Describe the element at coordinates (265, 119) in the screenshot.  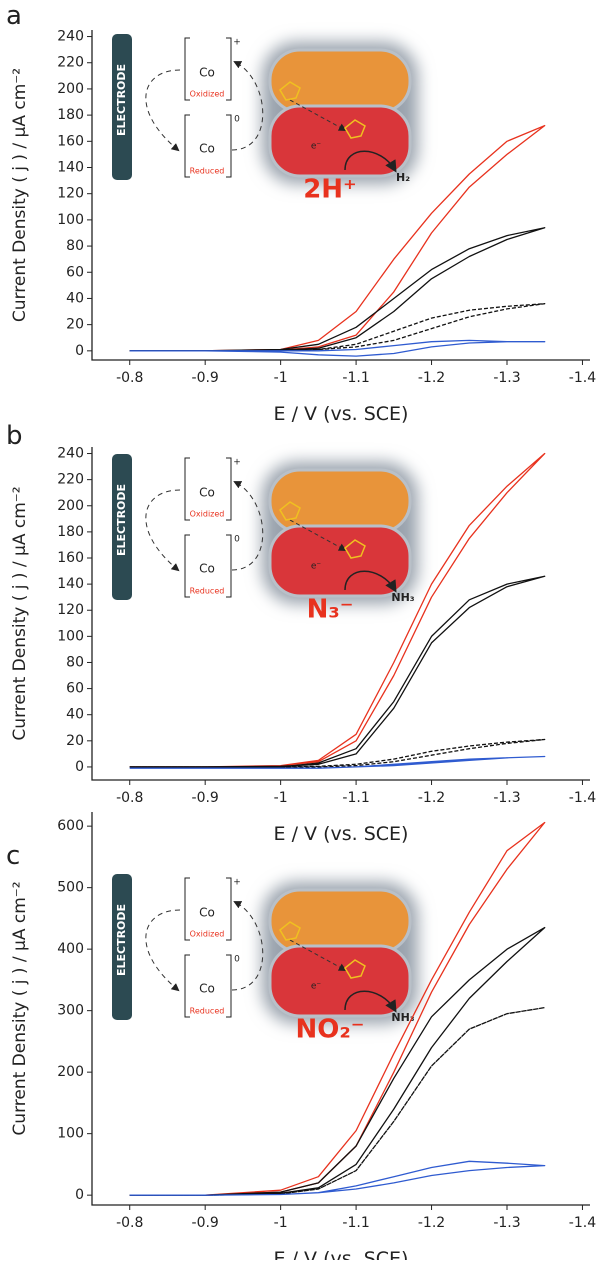
I see `inset: ELECTRODE Co + Oxidized Co 0 Reduced e⁻ H₂ 2H⁺` at that location.